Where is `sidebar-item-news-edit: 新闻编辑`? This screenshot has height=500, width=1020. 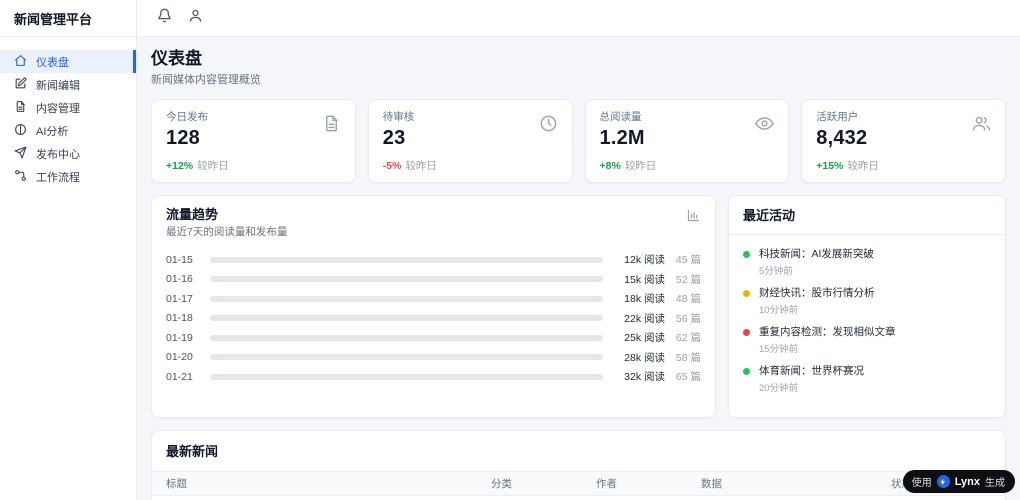
sidebar-item-news-edit: 新闻编辑 is located at coordinates (68, 84).